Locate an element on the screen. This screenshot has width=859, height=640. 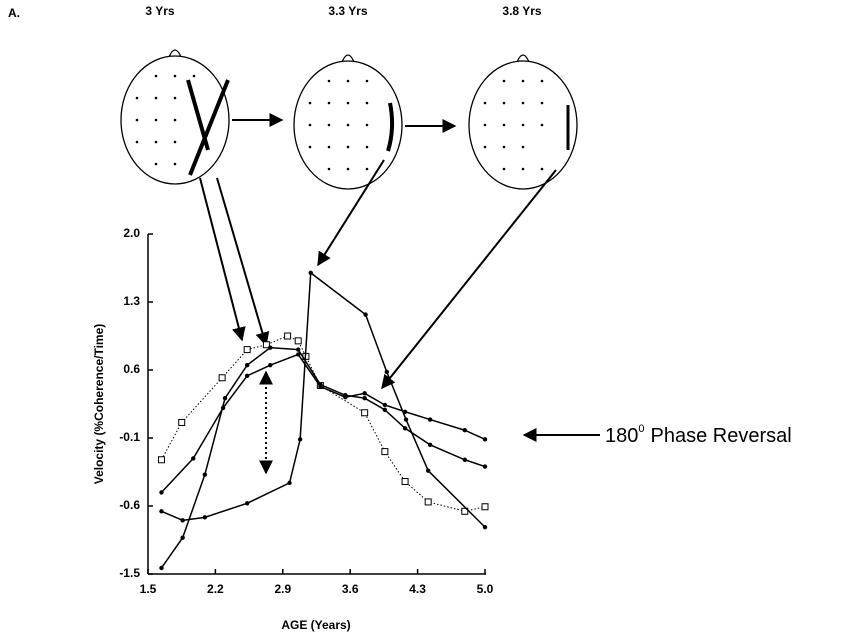
stage-label: 3.8 Yrs is located at coordinates (521, 11).